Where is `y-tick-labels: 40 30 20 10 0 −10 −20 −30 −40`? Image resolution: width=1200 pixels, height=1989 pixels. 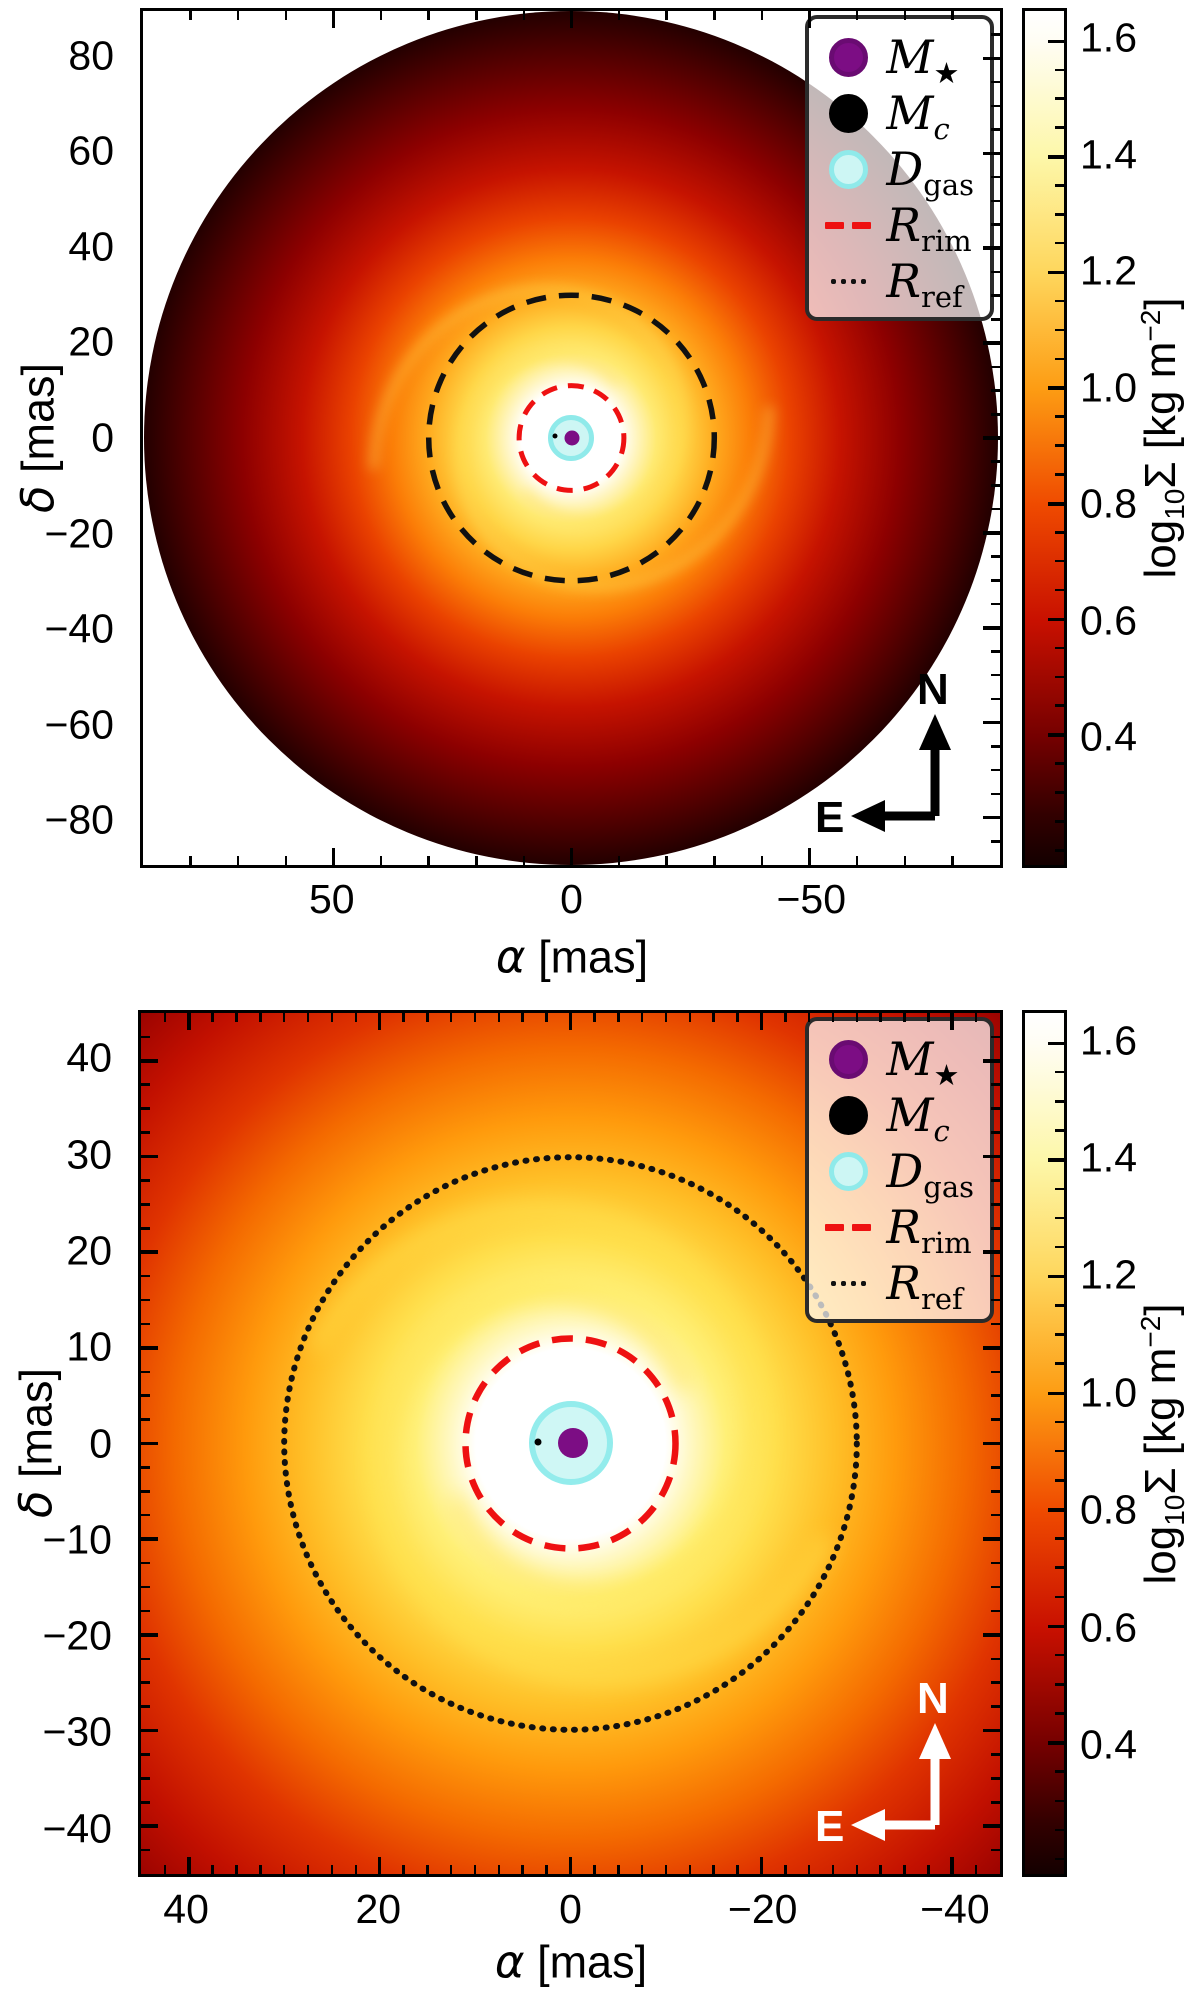
y-tick-labels: 40 30 20 10 0 −10 −20 −30 −40 is located at coordinates (63, 1443).